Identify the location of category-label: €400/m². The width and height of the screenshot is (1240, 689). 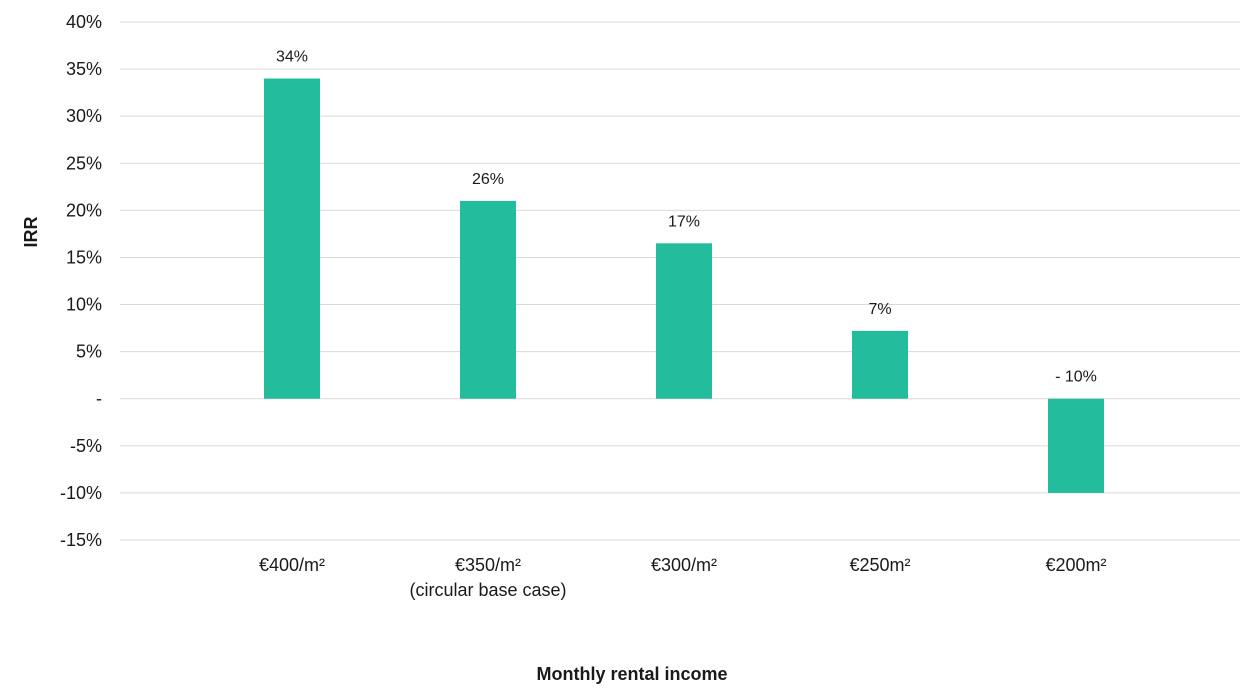
(292, 565).